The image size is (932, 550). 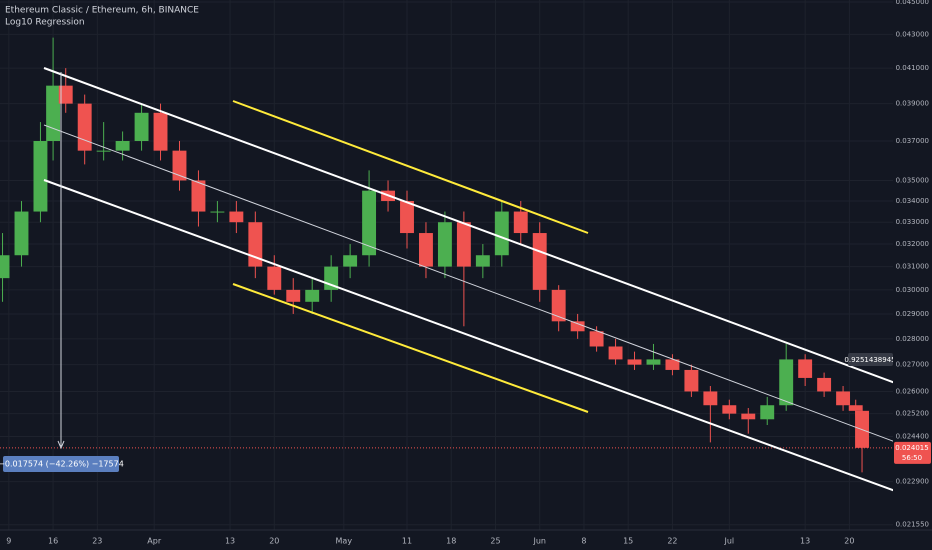 What do you see at coordinates (53, 541) in the screenshot?
I see `x-tick-label: 16` at bounding box center [53, 541].